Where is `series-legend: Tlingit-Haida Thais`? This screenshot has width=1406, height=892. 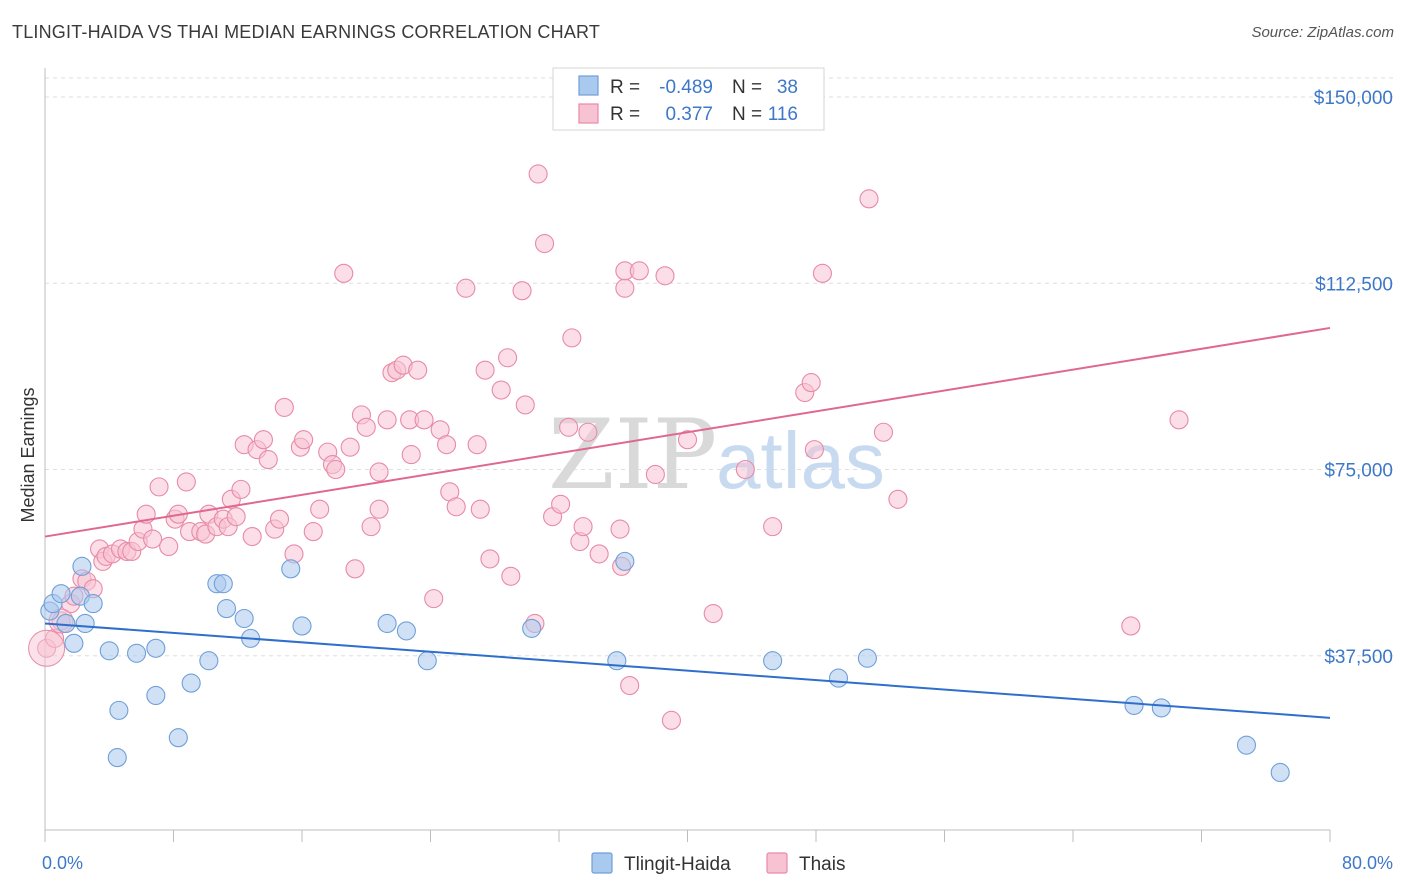 series-legend: Tlingit-Haida Thais is located at coordinates (718, 863).